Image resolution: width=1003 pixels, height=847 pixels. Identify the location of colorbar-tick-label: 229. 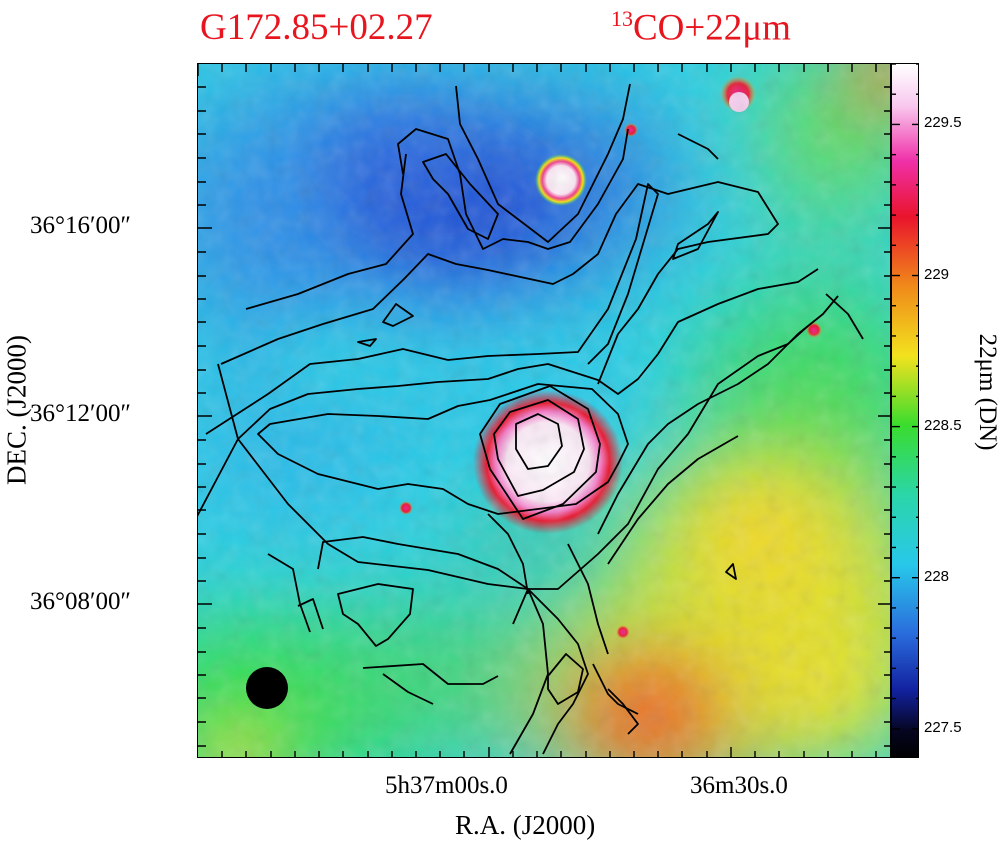
(937, 274).